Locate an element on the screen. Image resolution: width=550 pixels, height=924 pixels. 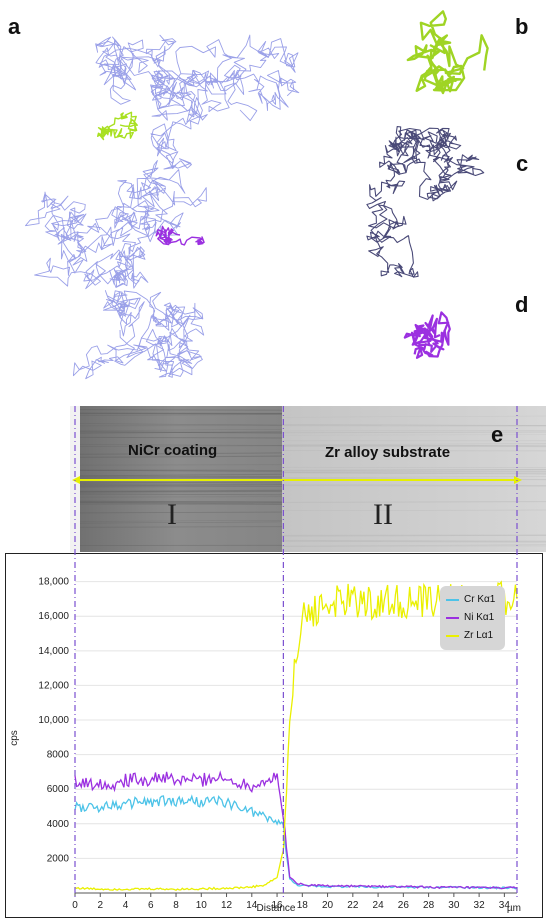
x-tick-label: 16 is located at coordinates (277, 905).